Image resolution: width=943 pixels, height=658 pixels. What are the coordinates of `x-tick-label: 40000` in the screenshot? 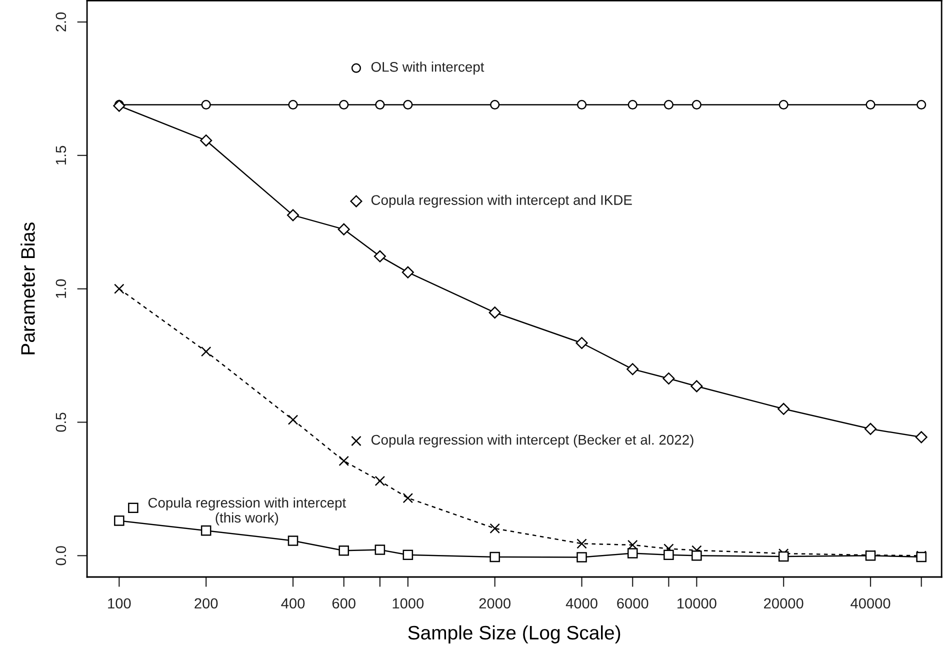 It's located at (870, 603).